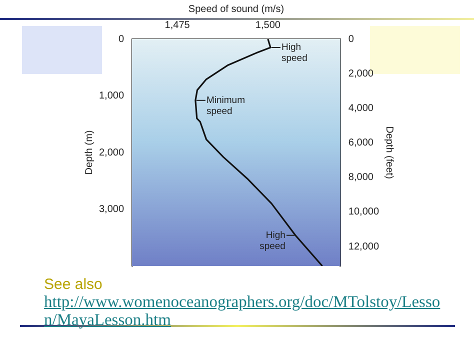 This screenshot has height=355, width=474. What do you see at coordinates (268, 25) in the screenshot?
I see `x-tick-label: 1,500` at bounding box center [268, 25].